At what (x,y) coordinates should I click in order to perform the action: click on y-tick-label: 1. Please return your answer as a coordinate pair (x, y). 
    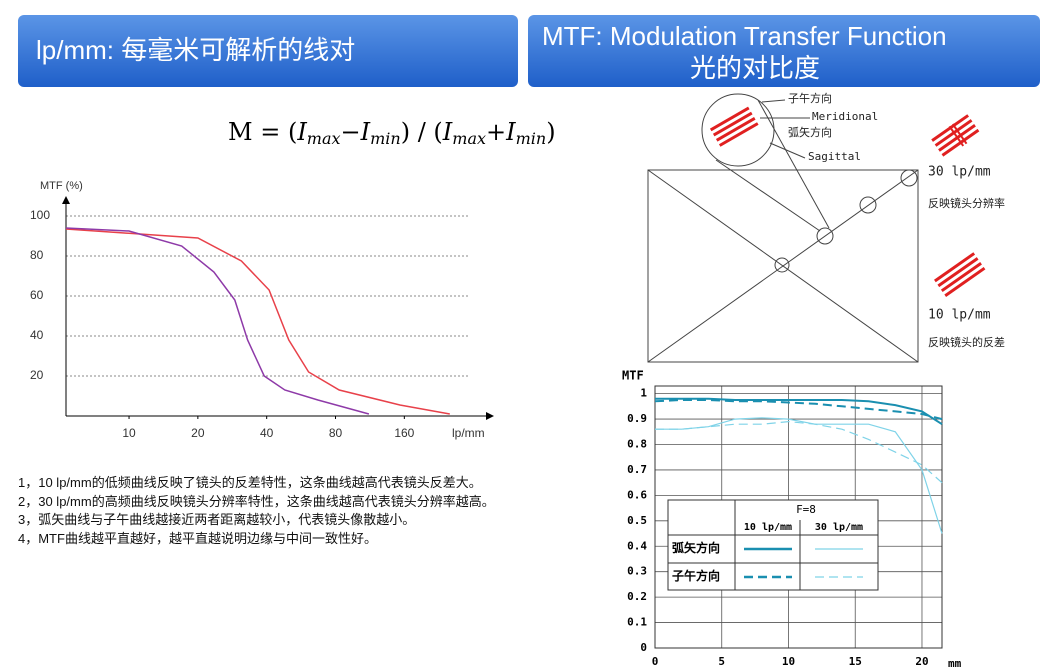
    Looking at the image, I should click on (643, 393).